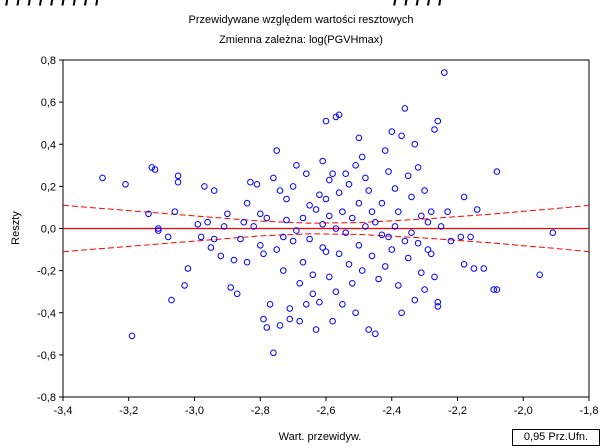  I want to click on y-tick-label: 0,2, so click(48, 187).